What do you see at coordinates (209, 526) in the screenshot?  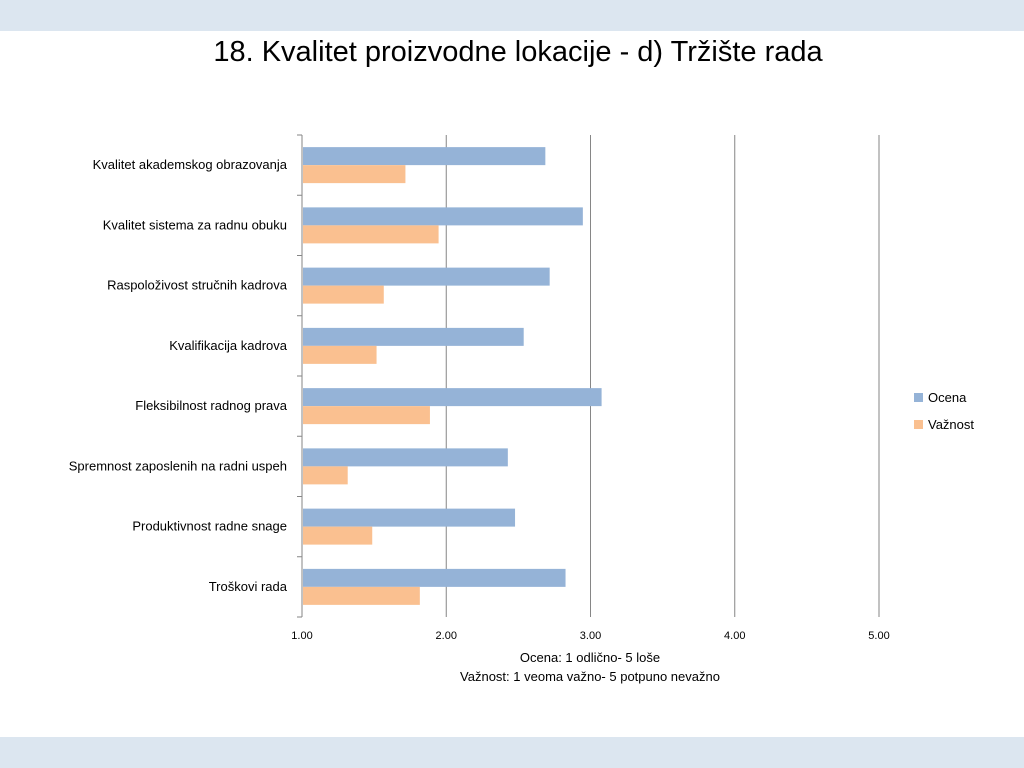 I see `category-label: Produktivnost radne snage` at bounding box center [209, 526].